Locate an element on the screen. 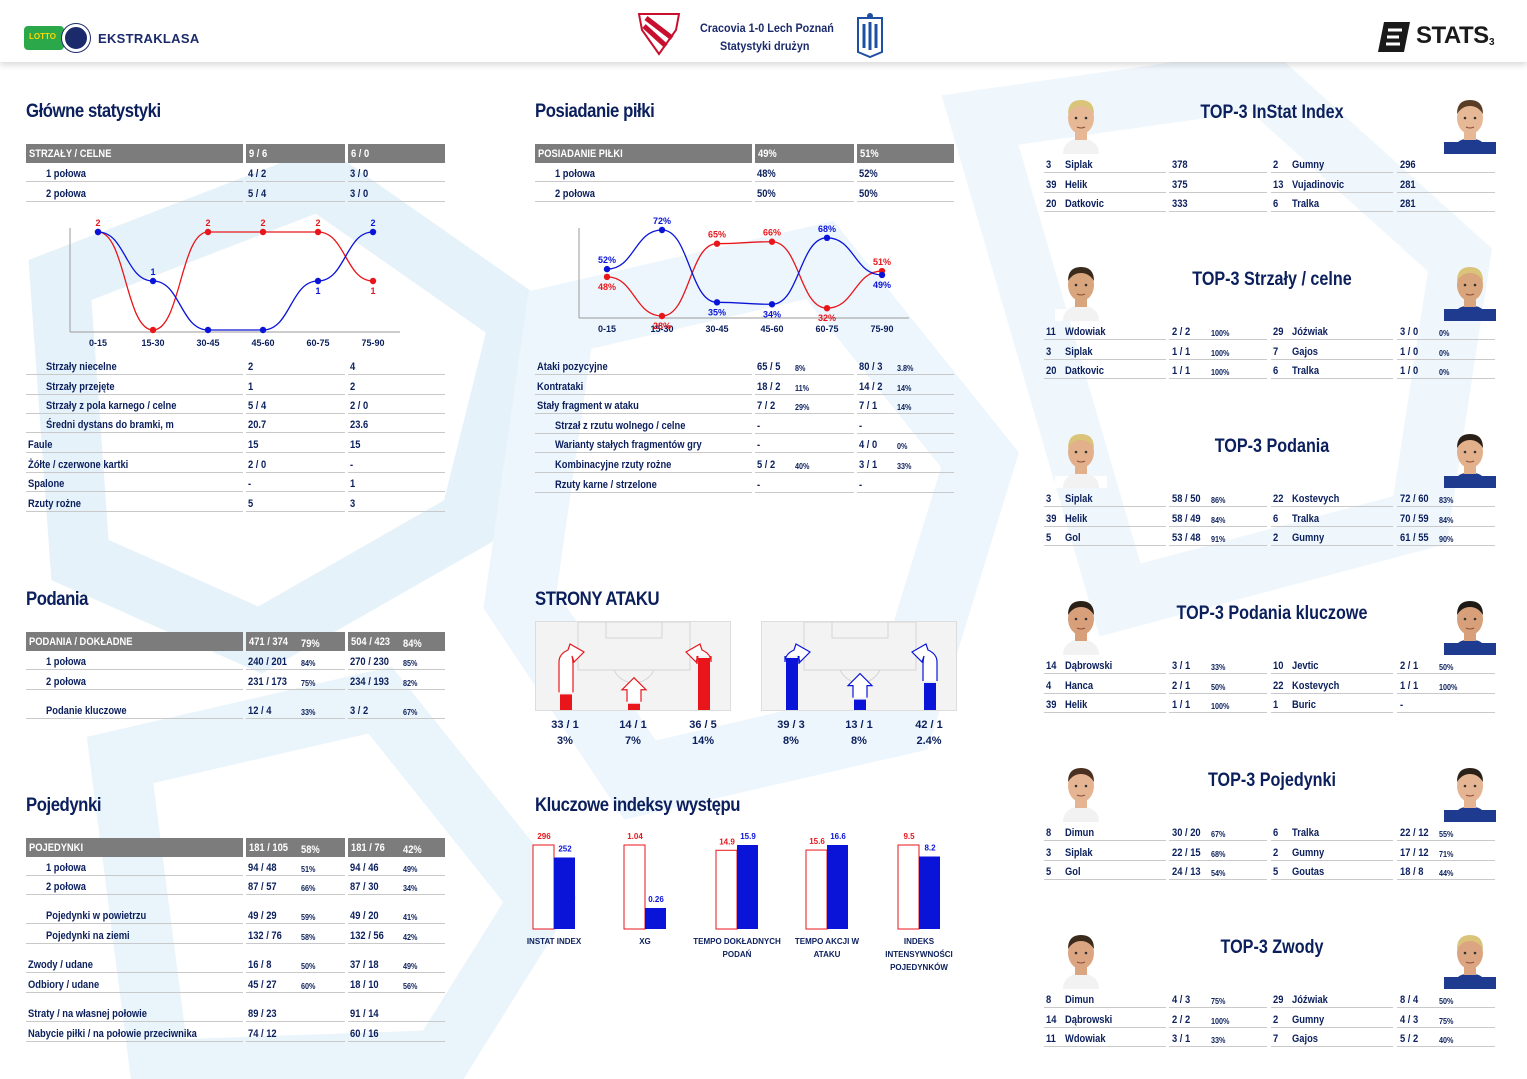 This screenshot has height=1079, width=1527. home-series-line is located at coordinates (744, 279).